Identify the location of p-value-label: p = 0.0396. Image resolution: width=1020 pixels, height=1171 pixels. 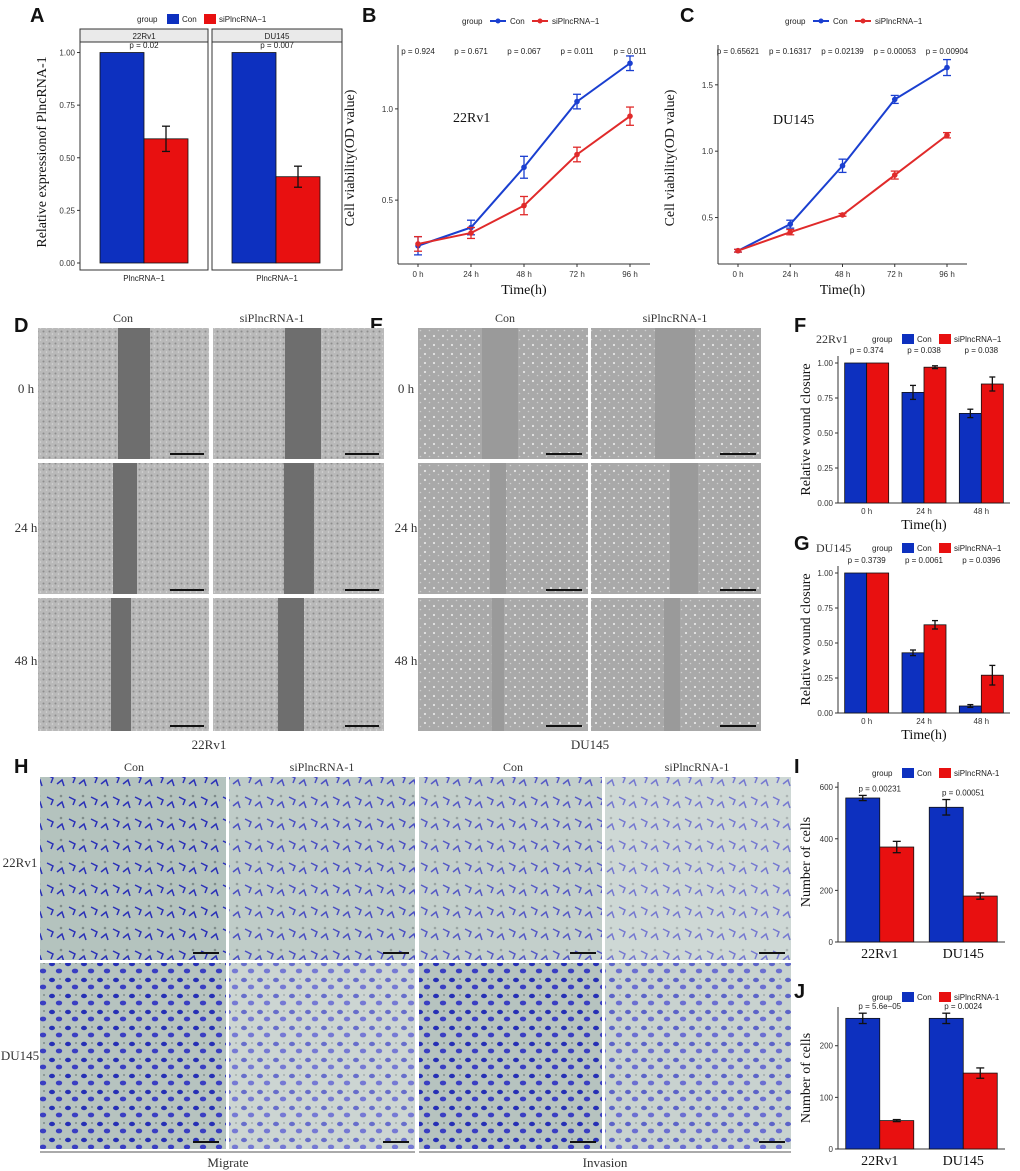
(981, 560).